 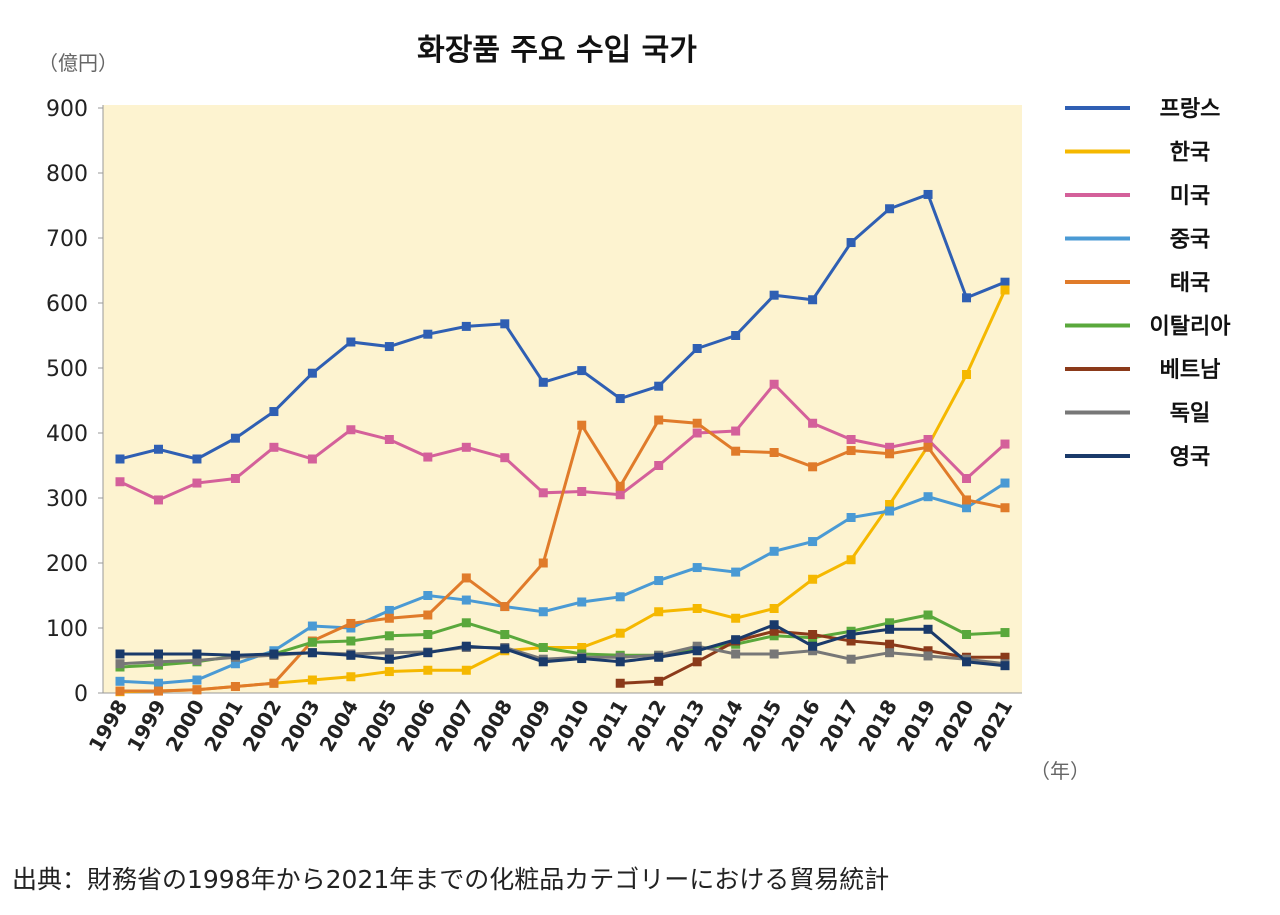 I want to click on chart-title: 화장품 주요 수입 국가, so click(x=557, y=50).